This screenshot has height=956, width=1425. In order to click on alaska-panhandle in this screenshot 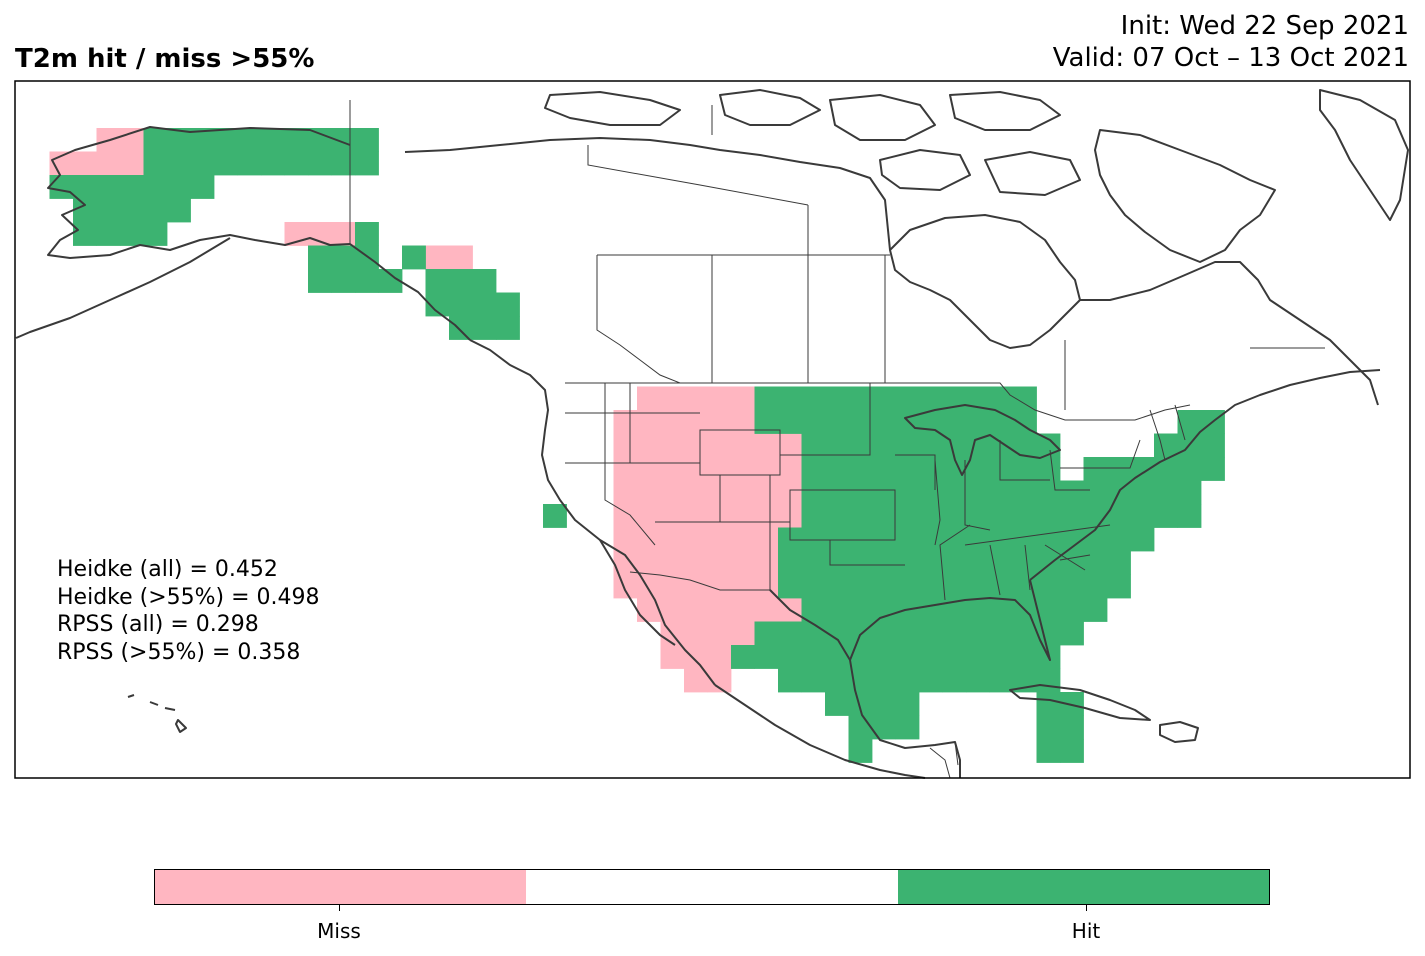, I will do `click(410, 292)`.